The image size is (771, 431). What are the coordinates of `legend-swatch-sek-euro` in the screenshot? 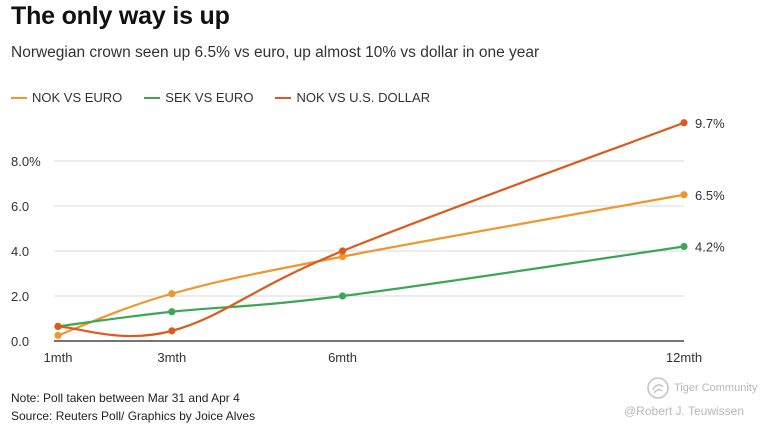 It's located at (152, 97).